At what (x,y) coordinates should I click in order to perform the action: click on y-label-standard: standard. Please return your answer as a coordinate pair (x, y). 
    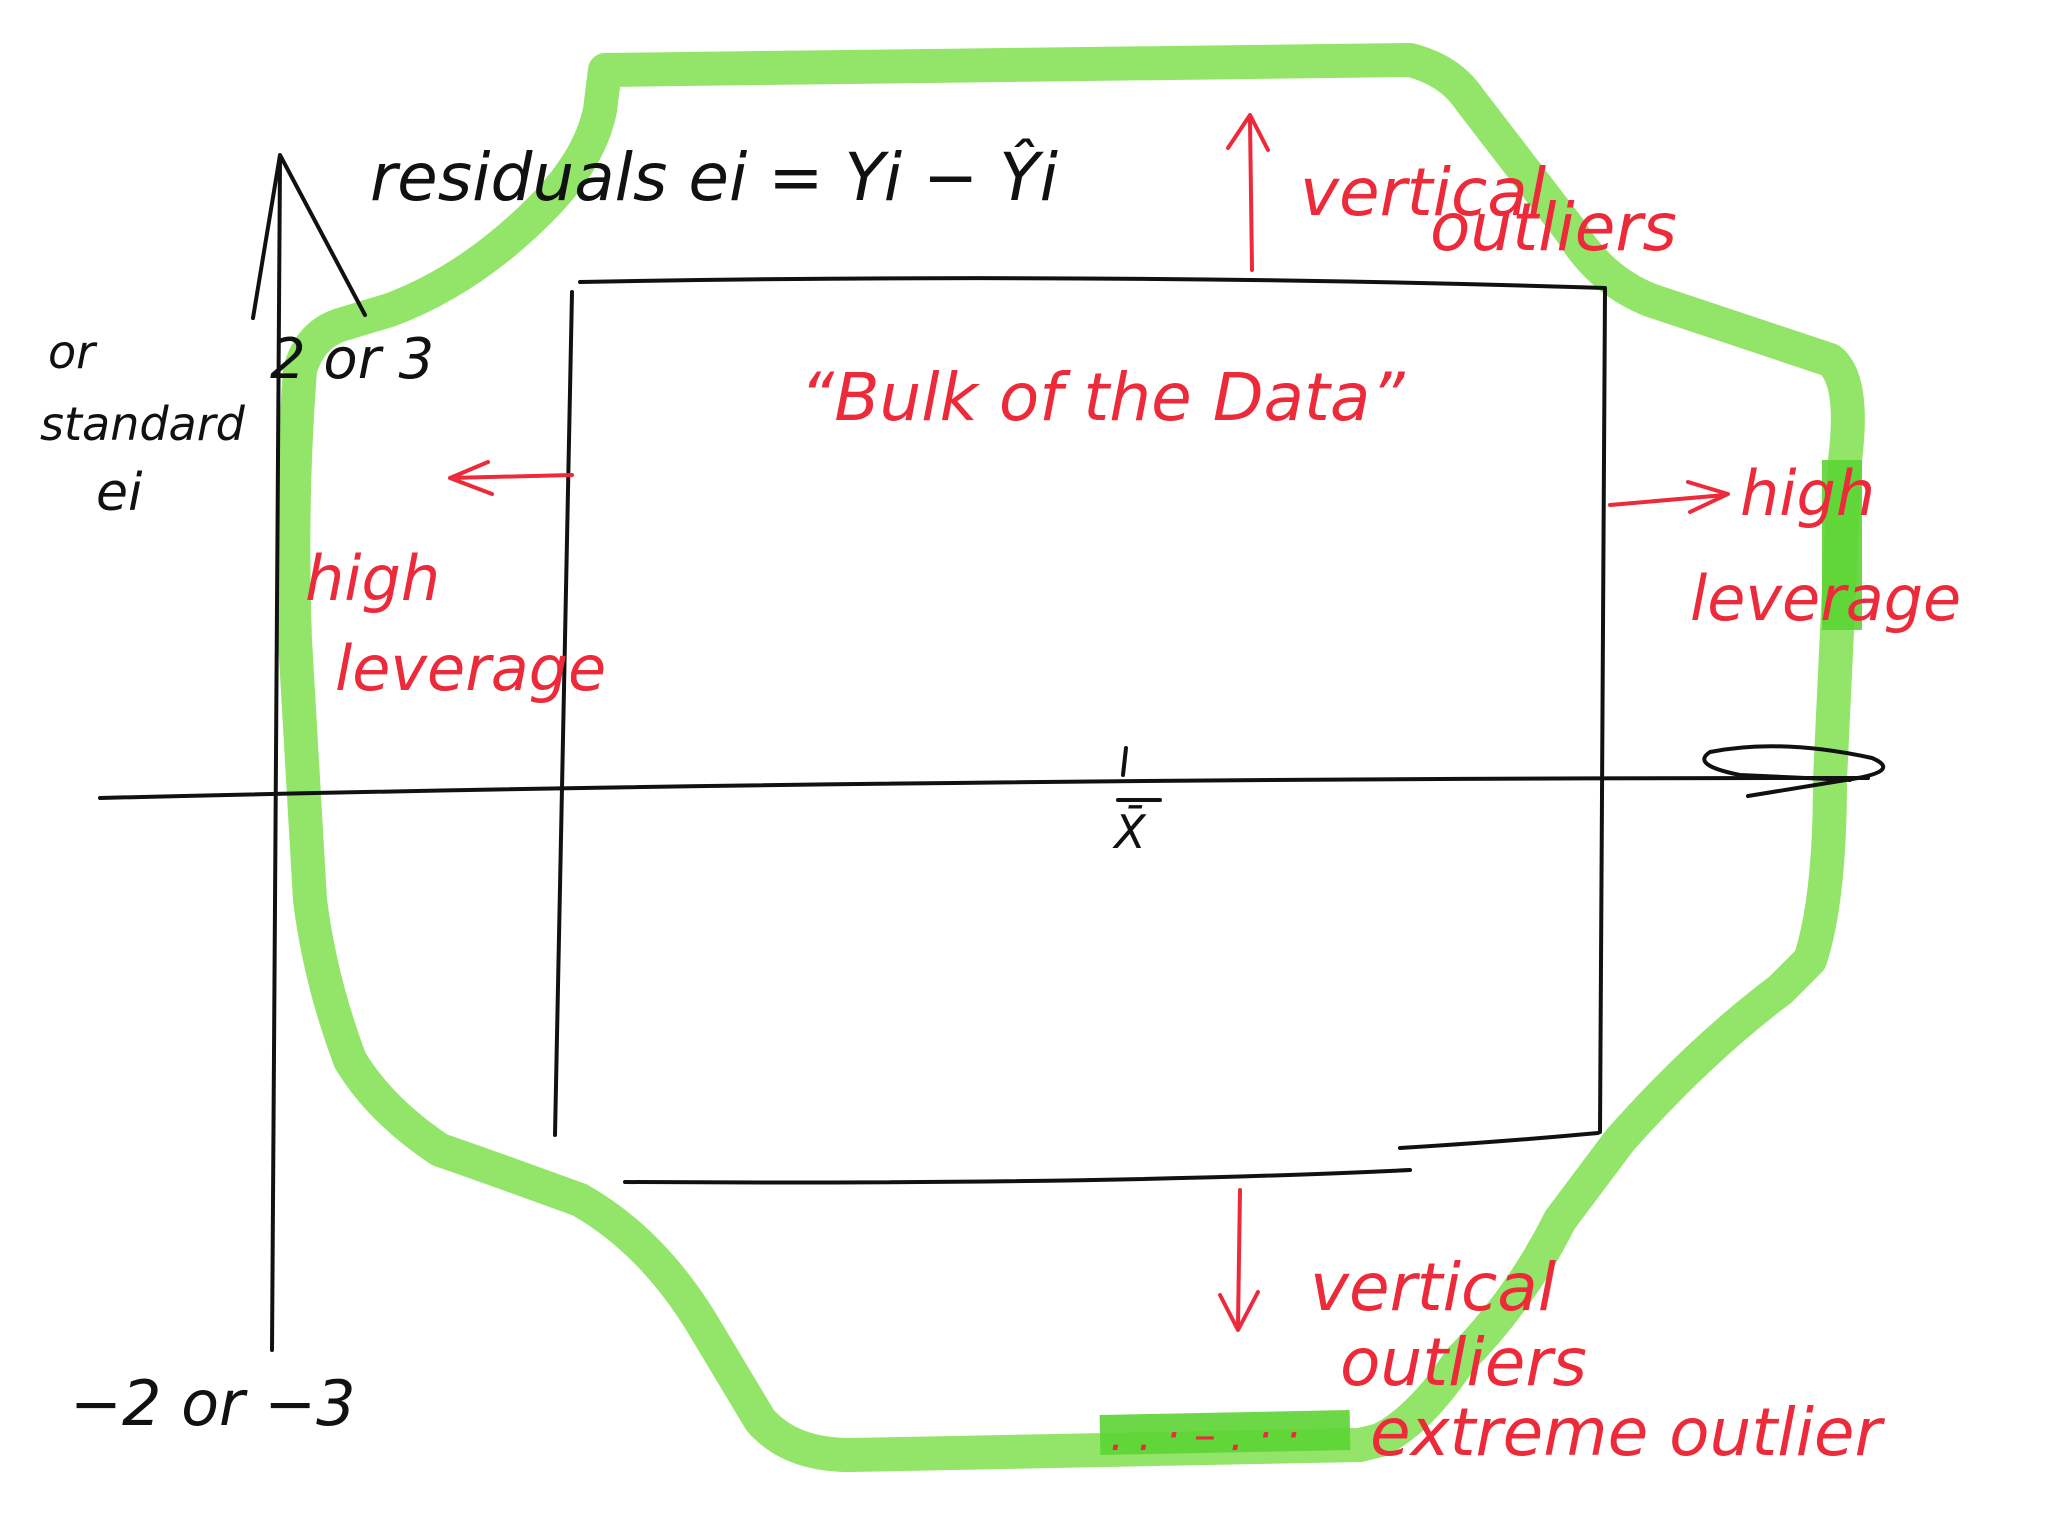
    Looking at the image, I should click on (143, 424).